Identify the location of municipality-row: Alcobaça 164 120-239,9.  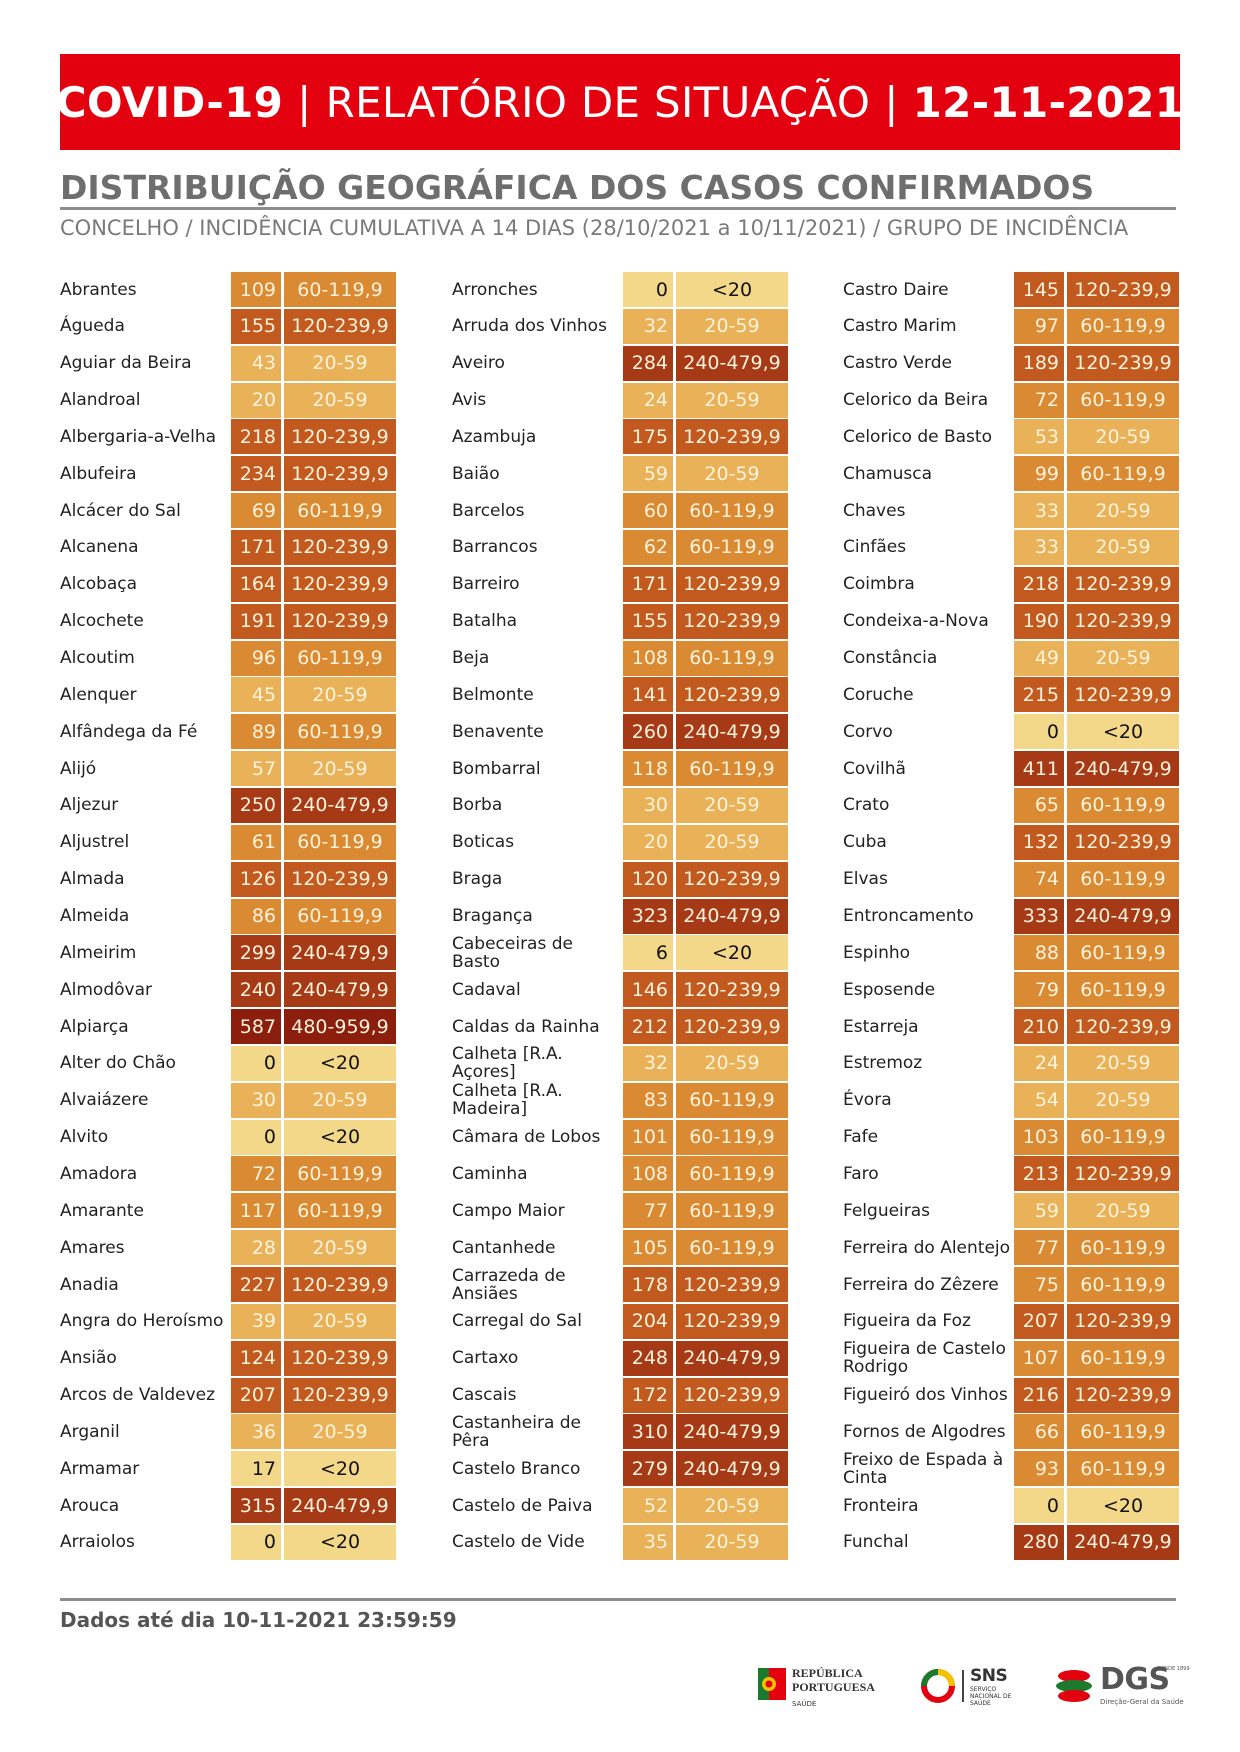
(250, 584).